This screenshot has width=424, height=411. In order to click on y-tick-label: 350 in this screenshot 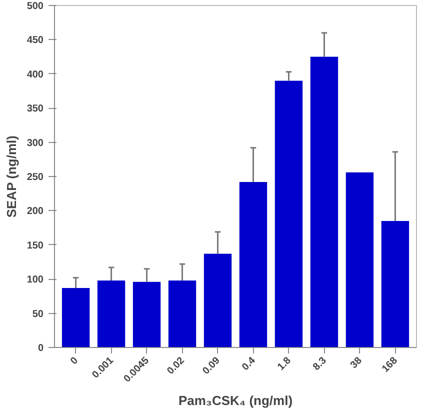, I will do `click(35, 109)`.